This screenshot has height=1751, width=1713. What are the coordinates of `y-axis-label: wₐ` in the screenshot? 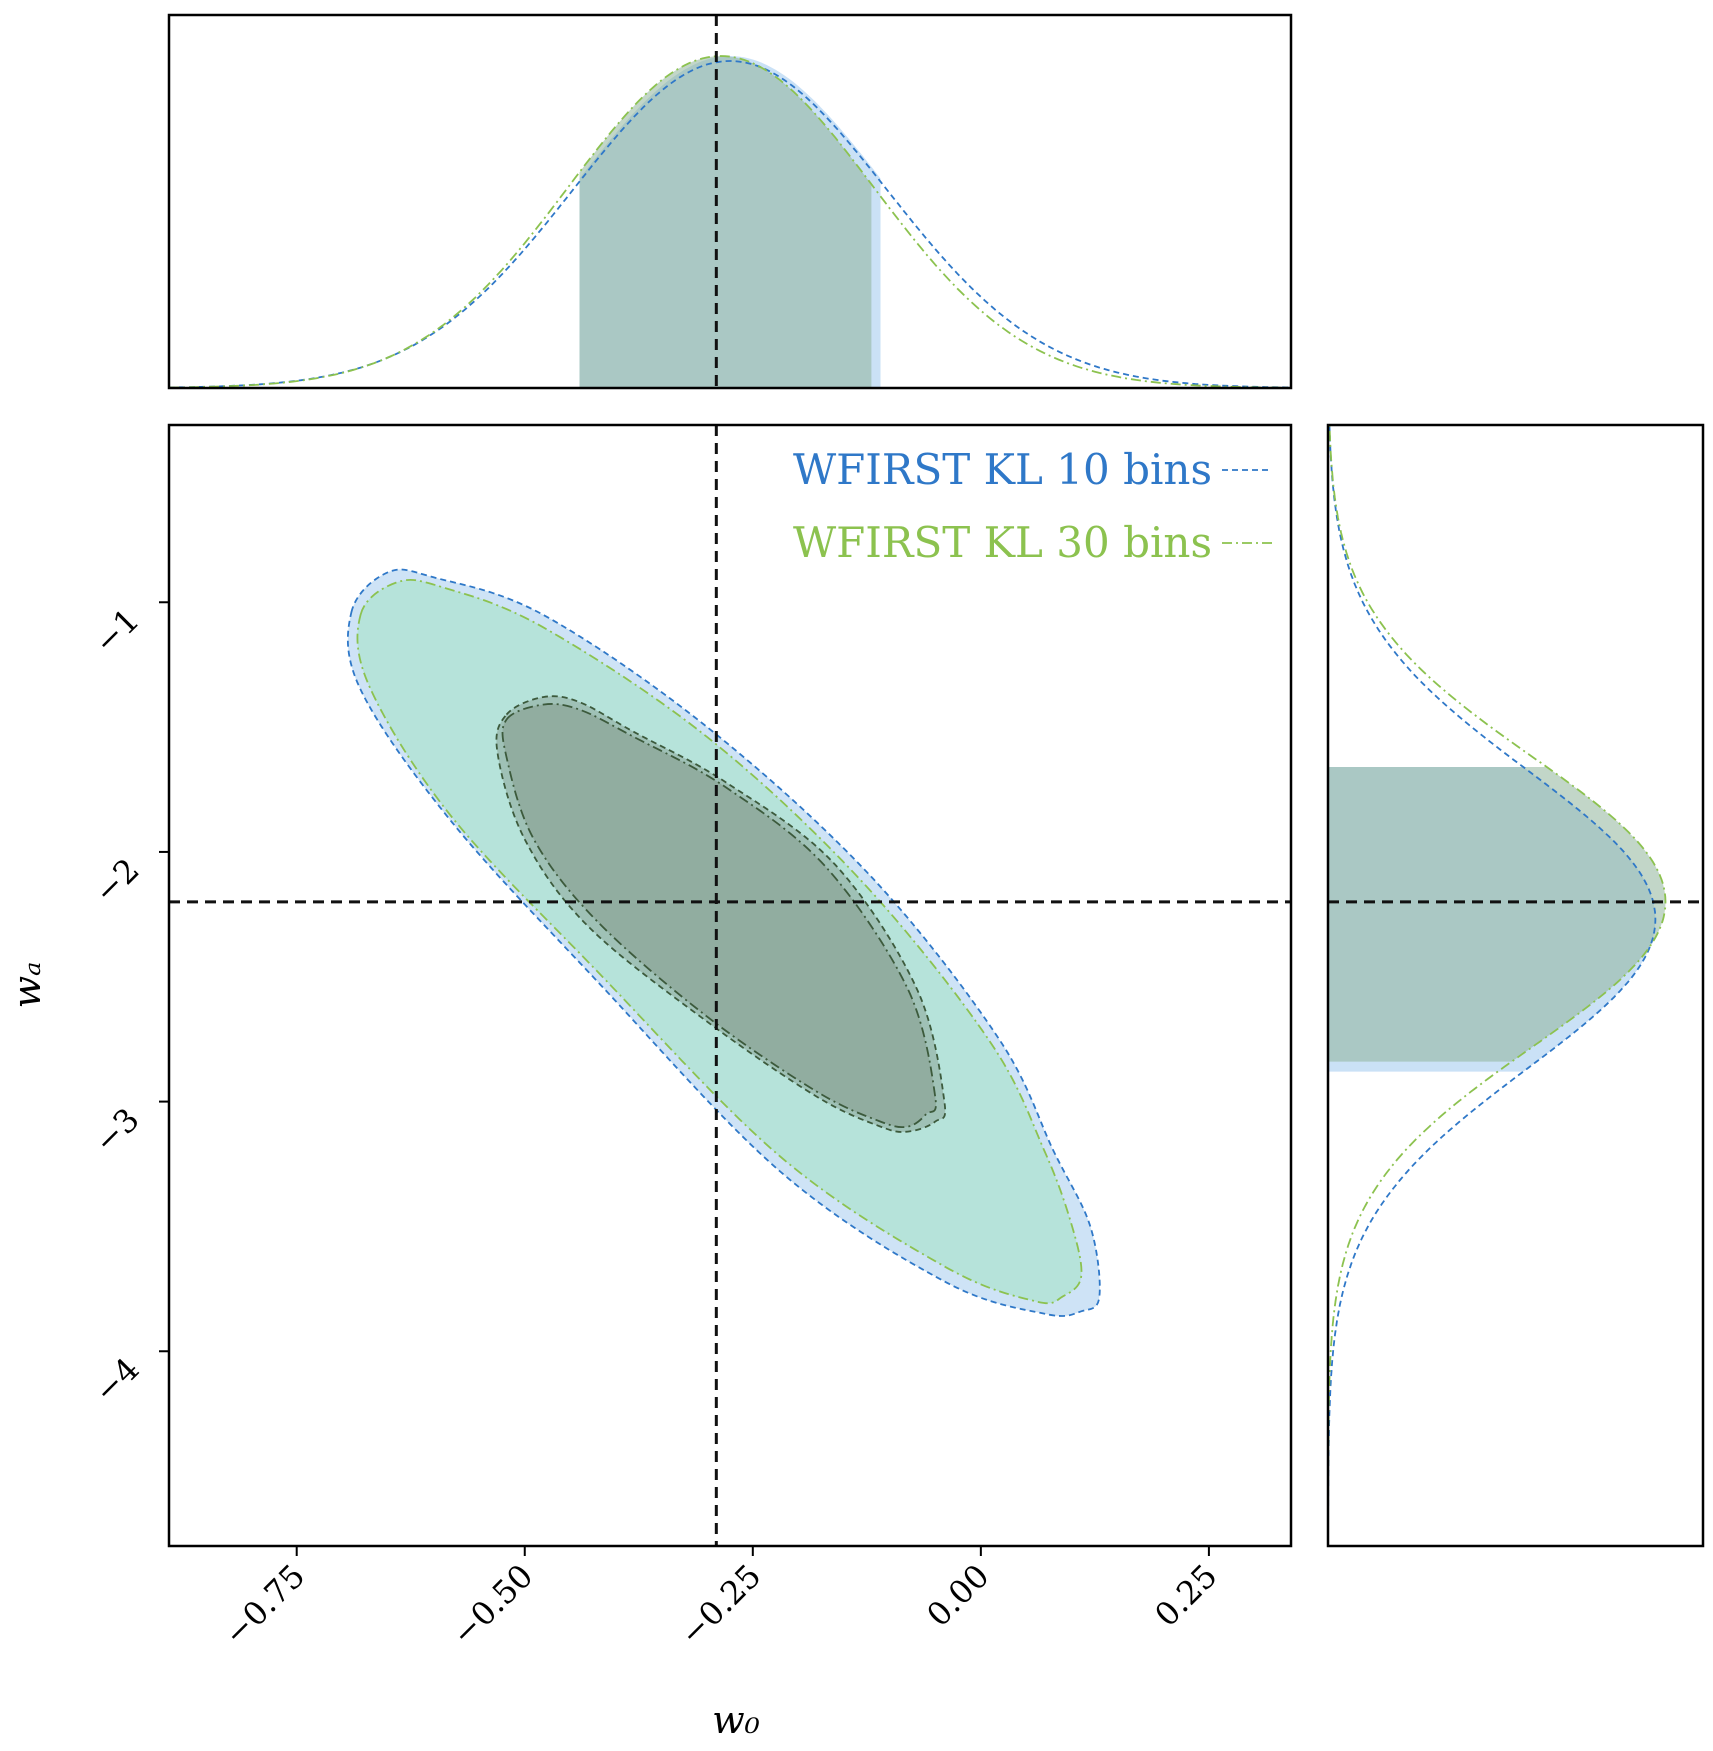 It's located at (27, 985).